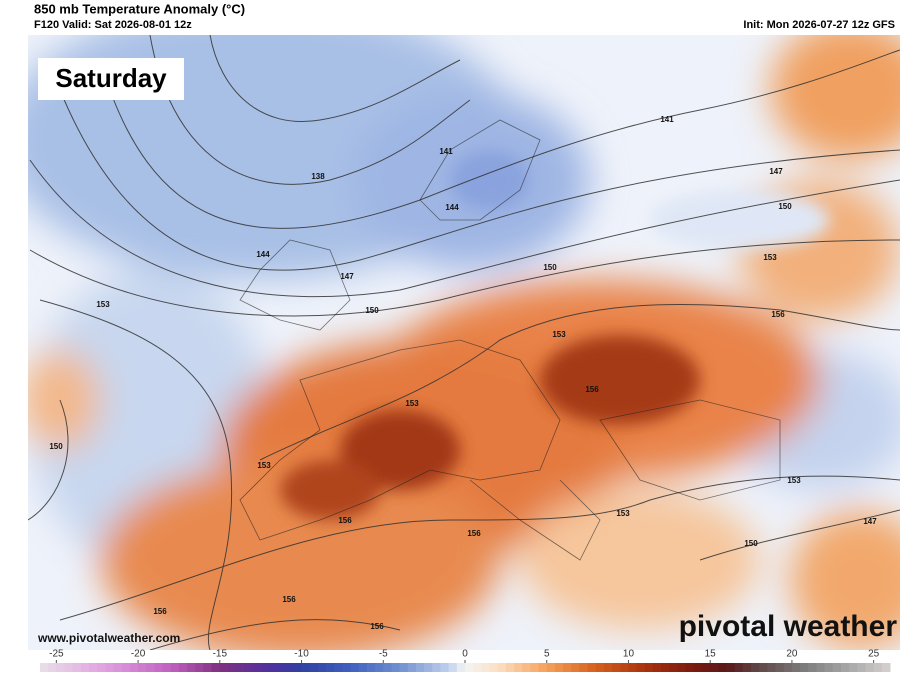 The image size is (913, 686). Describe the element at coordinates (383, 654) in the screenshot. I see `colorbar-tick-label: -5` at that location.